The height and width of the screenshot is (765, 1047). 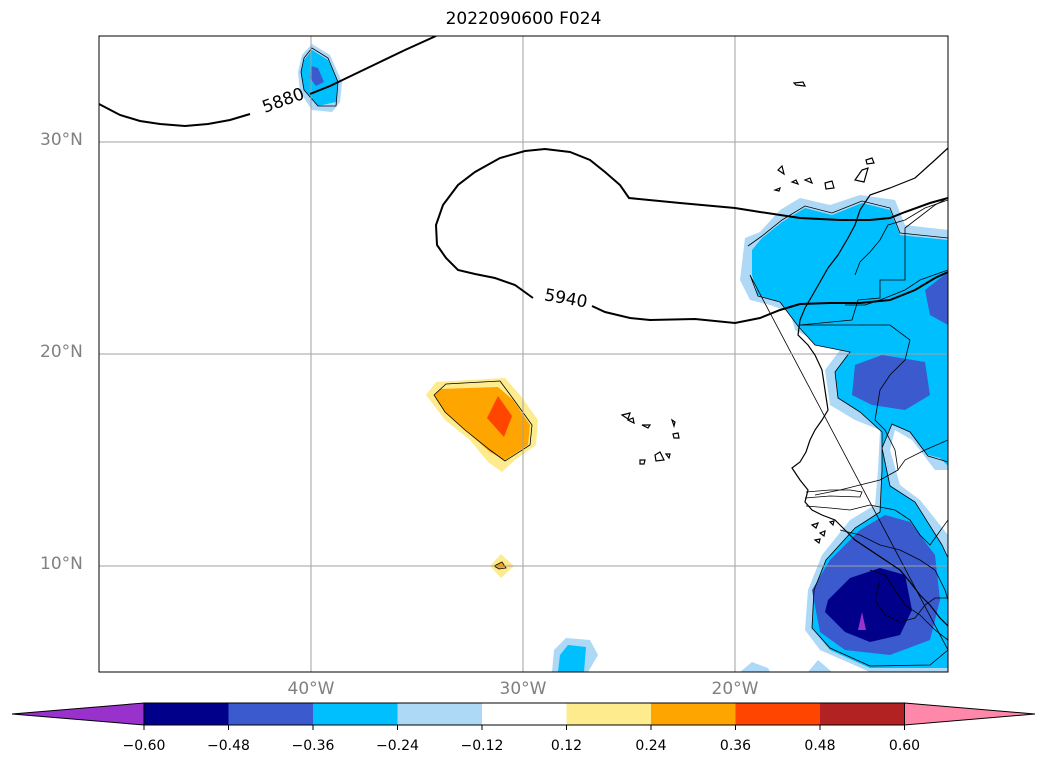 What do you see at coordinates (572, 658) in the screenshot?
I see `anomaly-region-south-core` at bounding box center [572, 658].